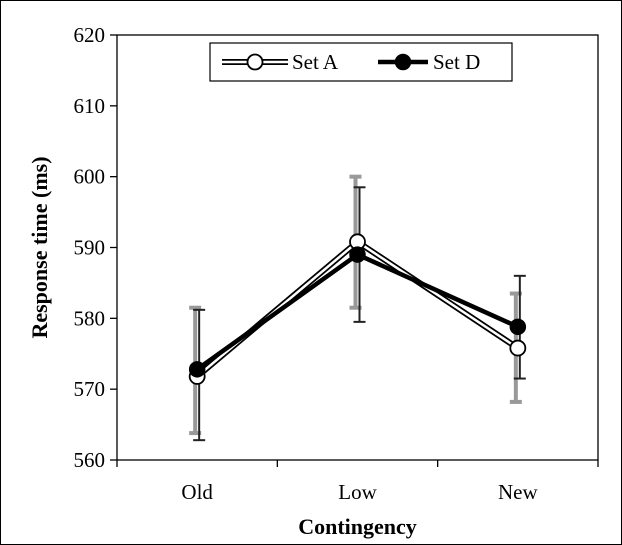 This screenshot has height=545, width=622. Describe the element at coordinates (518, 492) in the screenshot. I see `x-tick-label: New` at that location.